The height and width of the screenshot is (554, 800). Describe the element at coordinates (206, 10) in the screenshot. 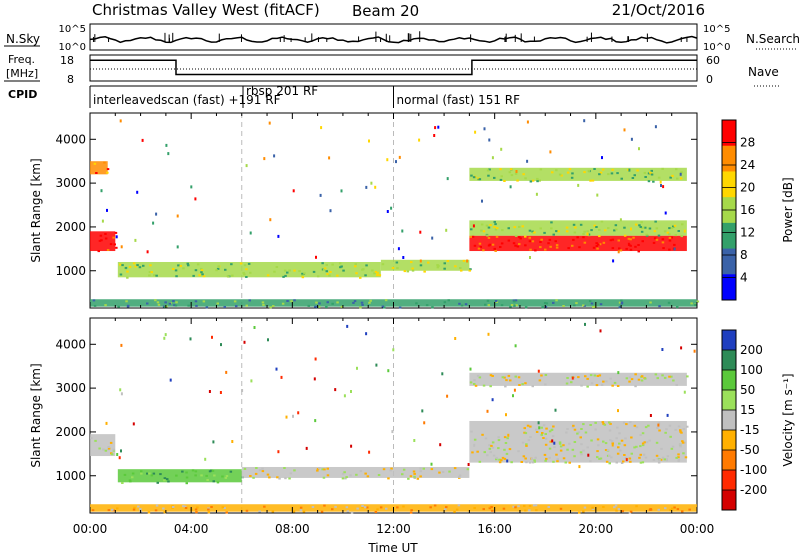

I see `station-title: Christmas Valley West (fitACF)` at that location.